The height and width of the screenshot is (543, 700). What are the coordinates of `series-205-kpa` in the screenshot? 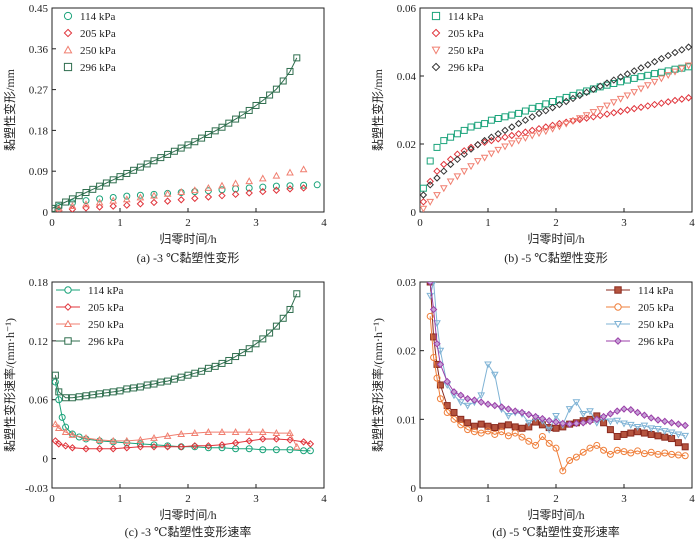 It's located at (556, 150).